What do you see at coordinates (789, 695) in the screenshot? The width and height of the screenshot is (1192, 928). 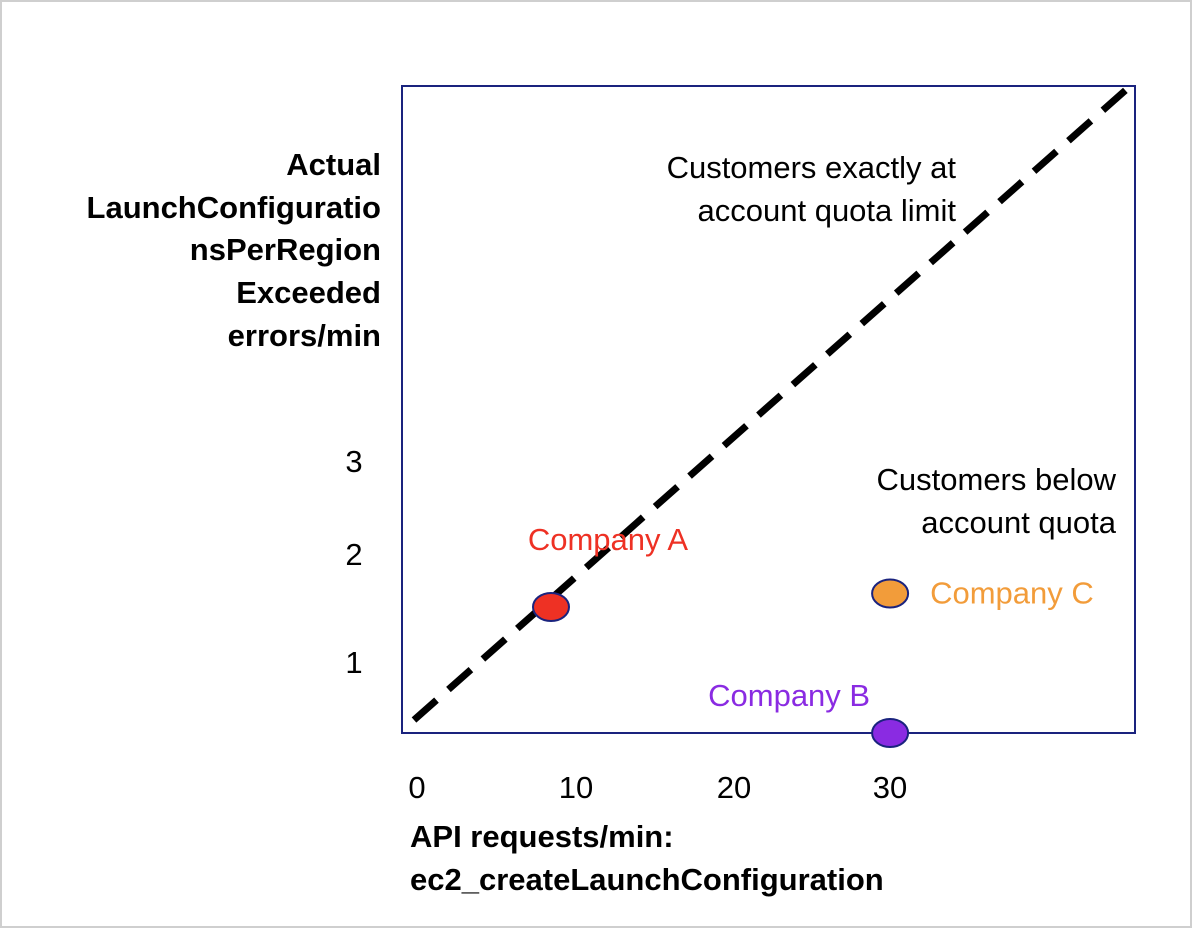 I see `data-point-label: Company B` at bounding box center [789, 695].